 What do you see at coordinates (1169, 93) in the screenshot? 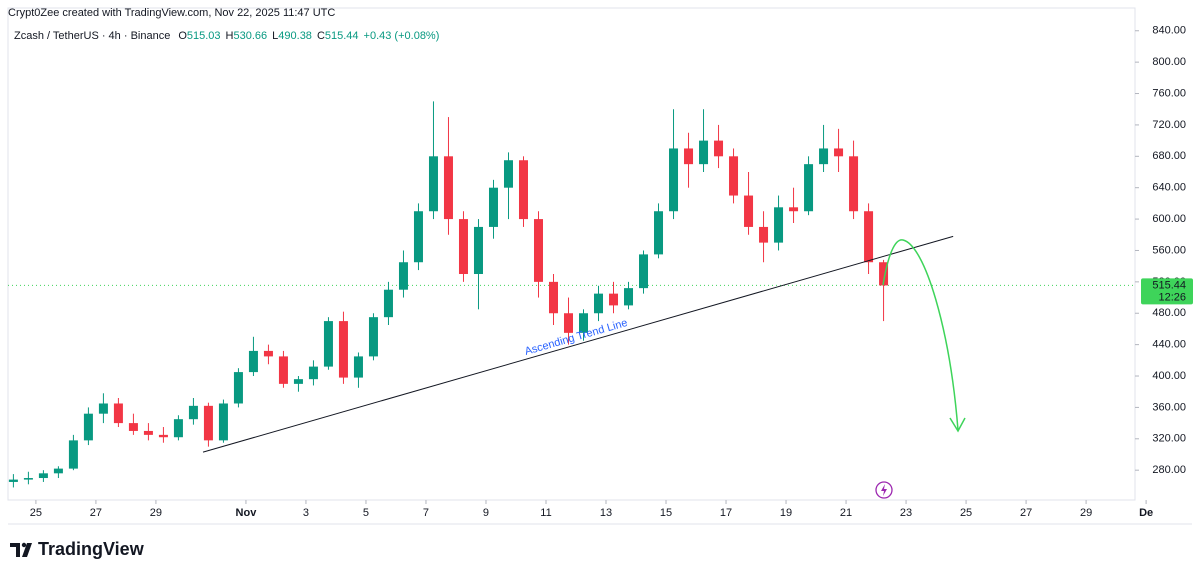
I see `y-tick-label: 760.00` at bounding box center [1169, 93].